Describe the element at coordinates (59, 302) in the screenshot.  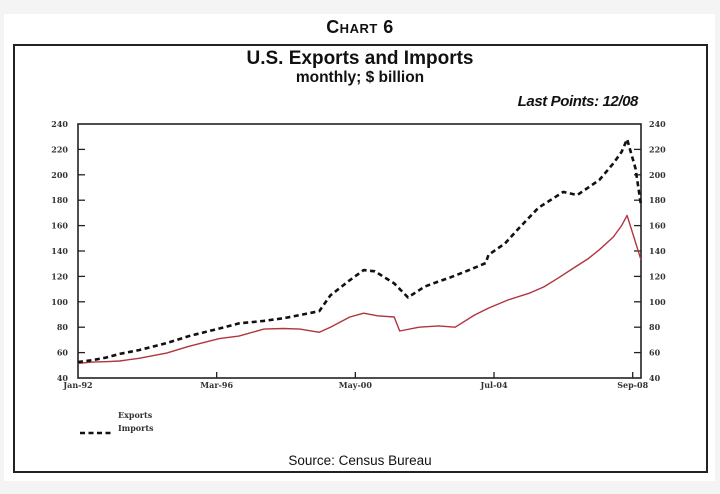
I see `y-tick-label-left: 100` at that location.